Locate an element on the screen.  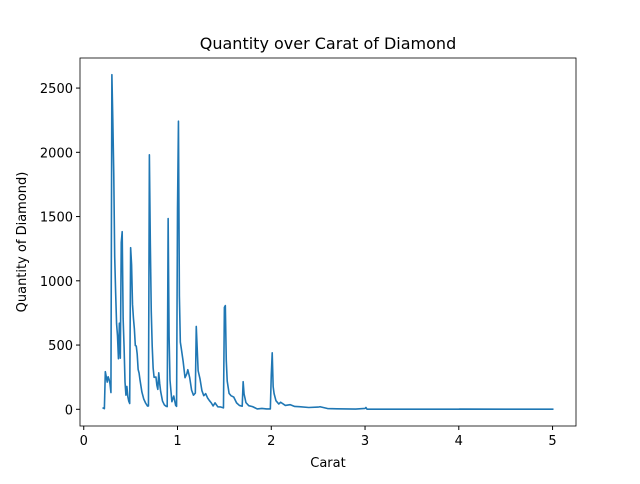
x-tick-label: 2 is located at coordinates (271, 441).